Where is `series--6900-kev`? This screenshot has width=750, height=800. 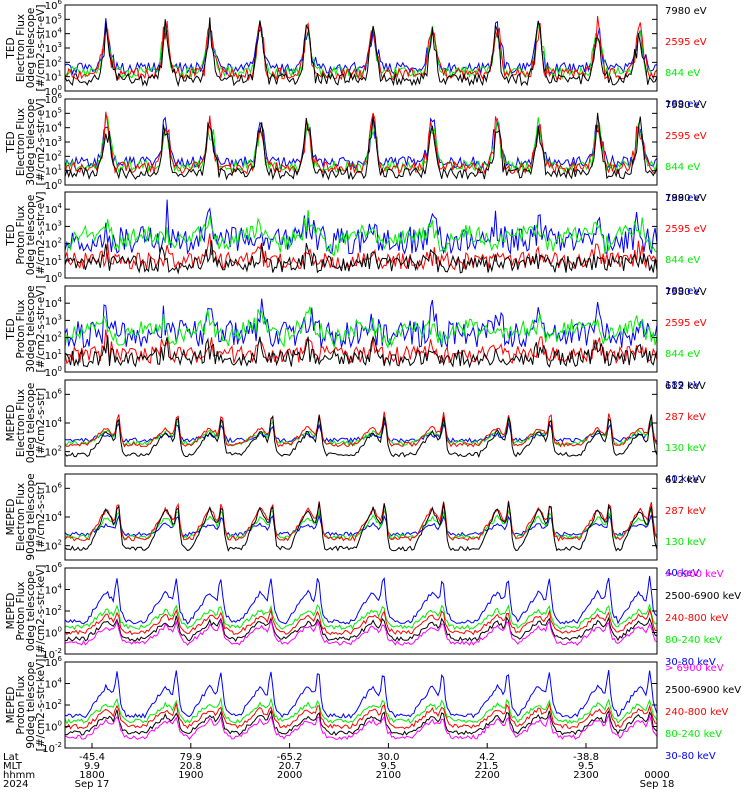 series--6900-kev is located at coordinates (361, 726).